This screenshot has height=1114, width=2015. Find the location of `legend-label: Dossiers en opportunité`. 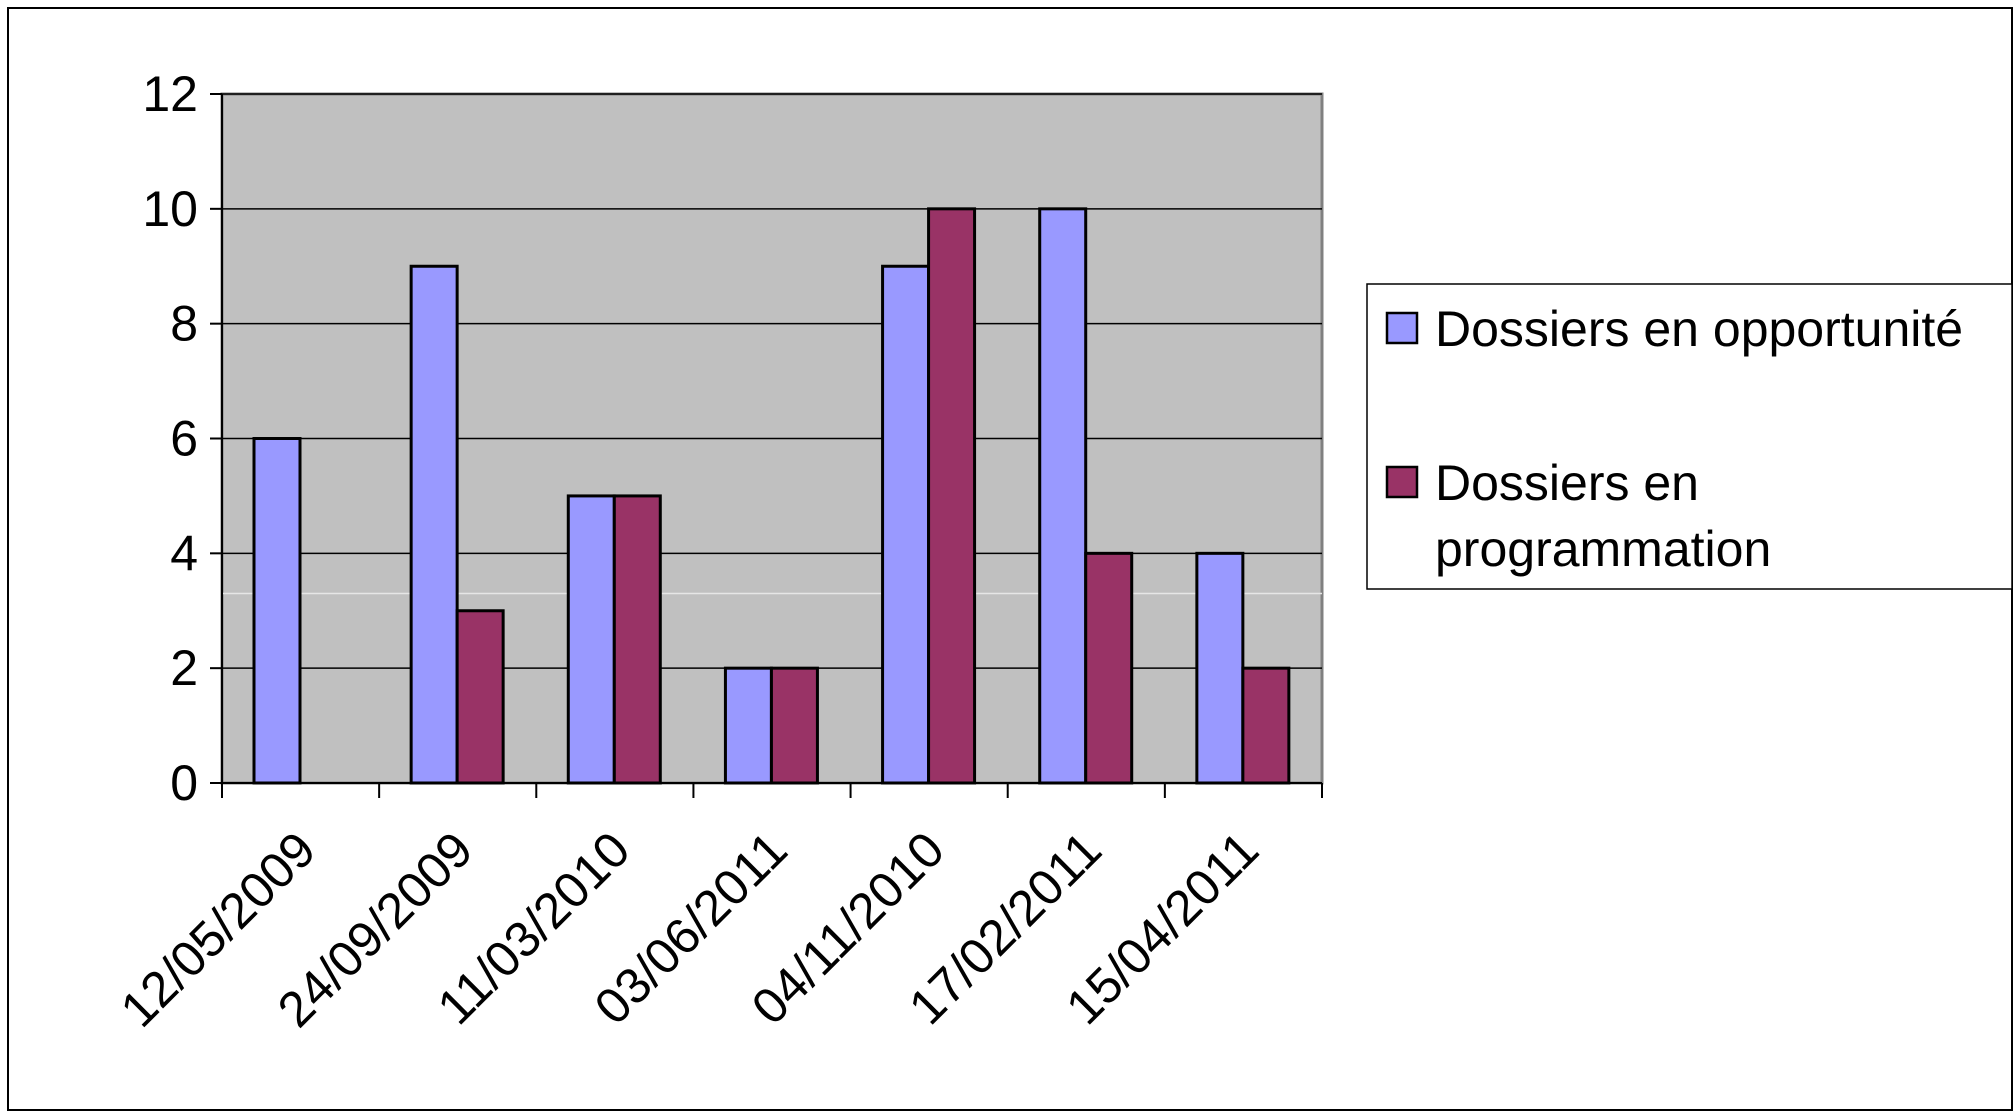

legend-label: Dossiers en opportunité is located at coordinates (1699, 329).